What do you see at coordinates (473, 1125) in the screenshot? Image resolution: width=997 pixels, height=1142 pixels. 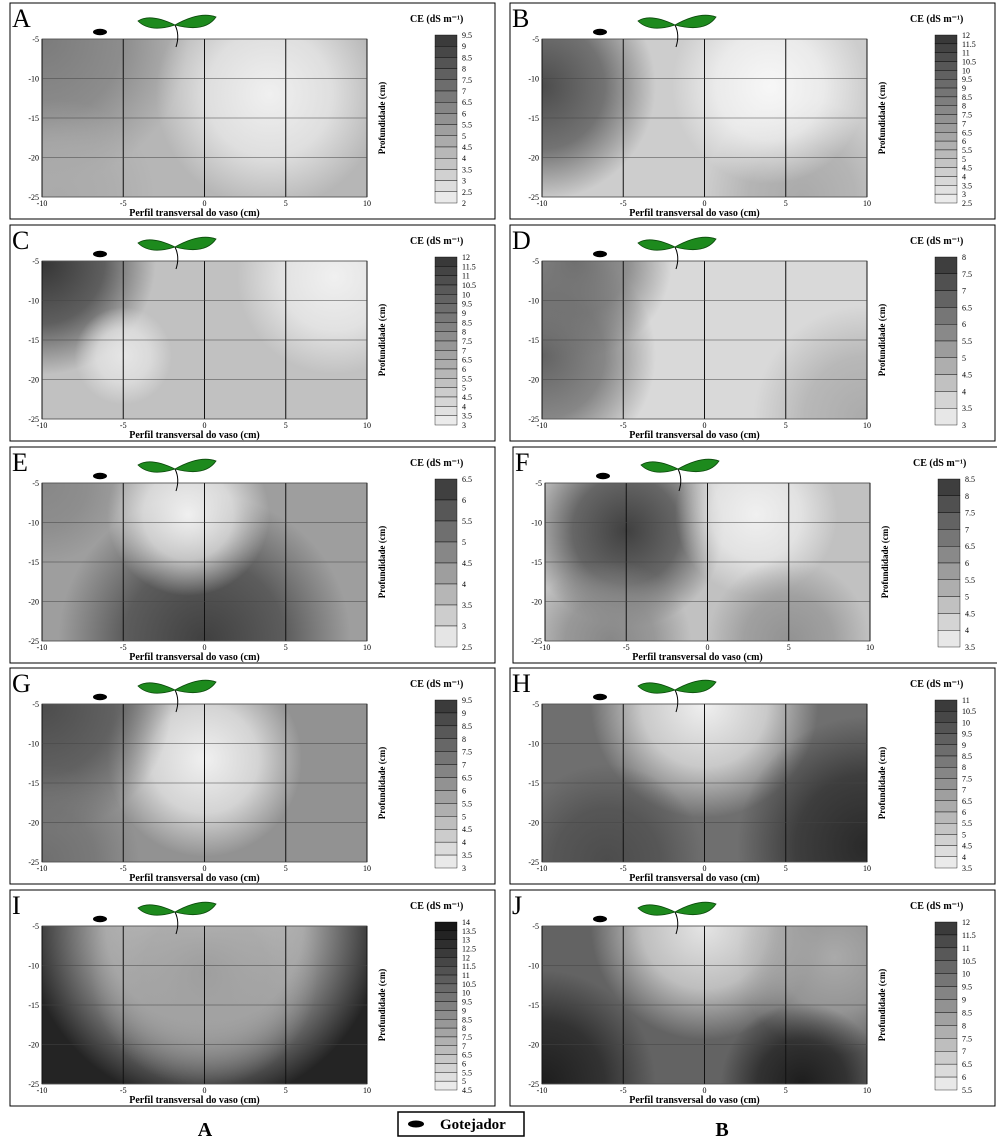 I see `legend-label: Gotejador` at bounding box center [473, 1125].